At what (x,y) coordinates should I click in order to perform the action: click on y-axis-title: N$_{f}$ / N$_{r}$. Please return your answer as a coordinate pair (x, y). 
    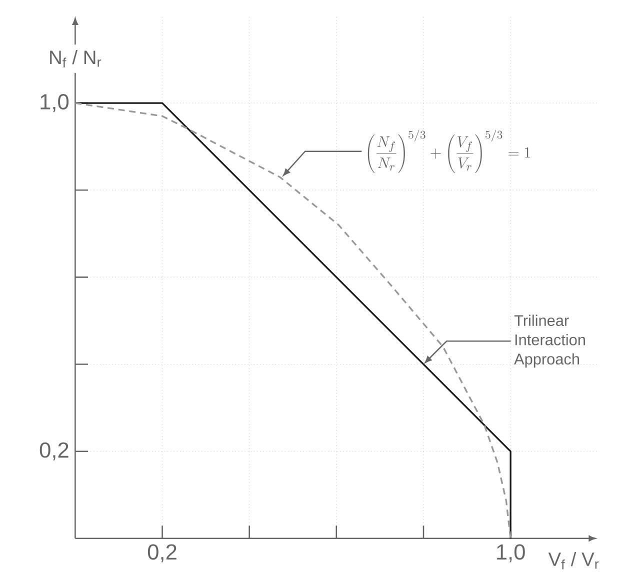
    Looking at the image, I should click on (76, 59).